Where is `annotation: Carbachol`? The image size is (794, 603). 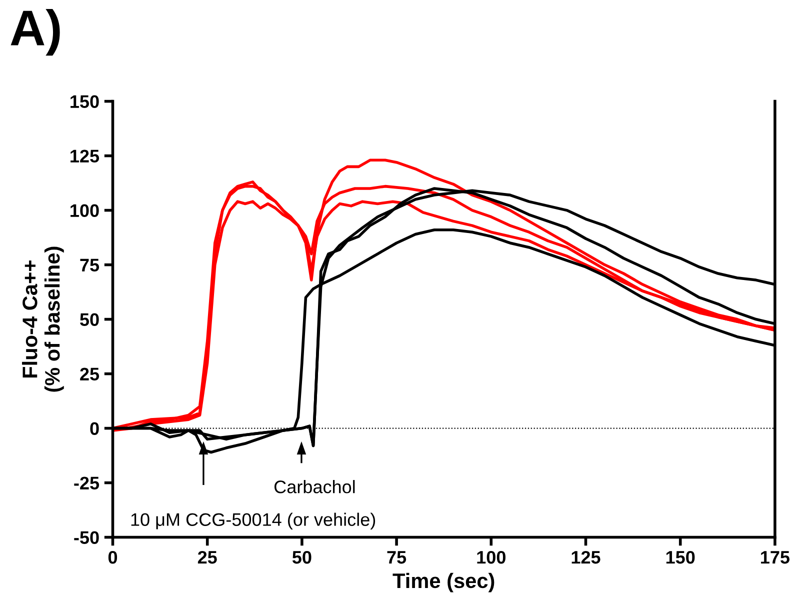 annotation: Carbachol is located at coordinates (314, 487).